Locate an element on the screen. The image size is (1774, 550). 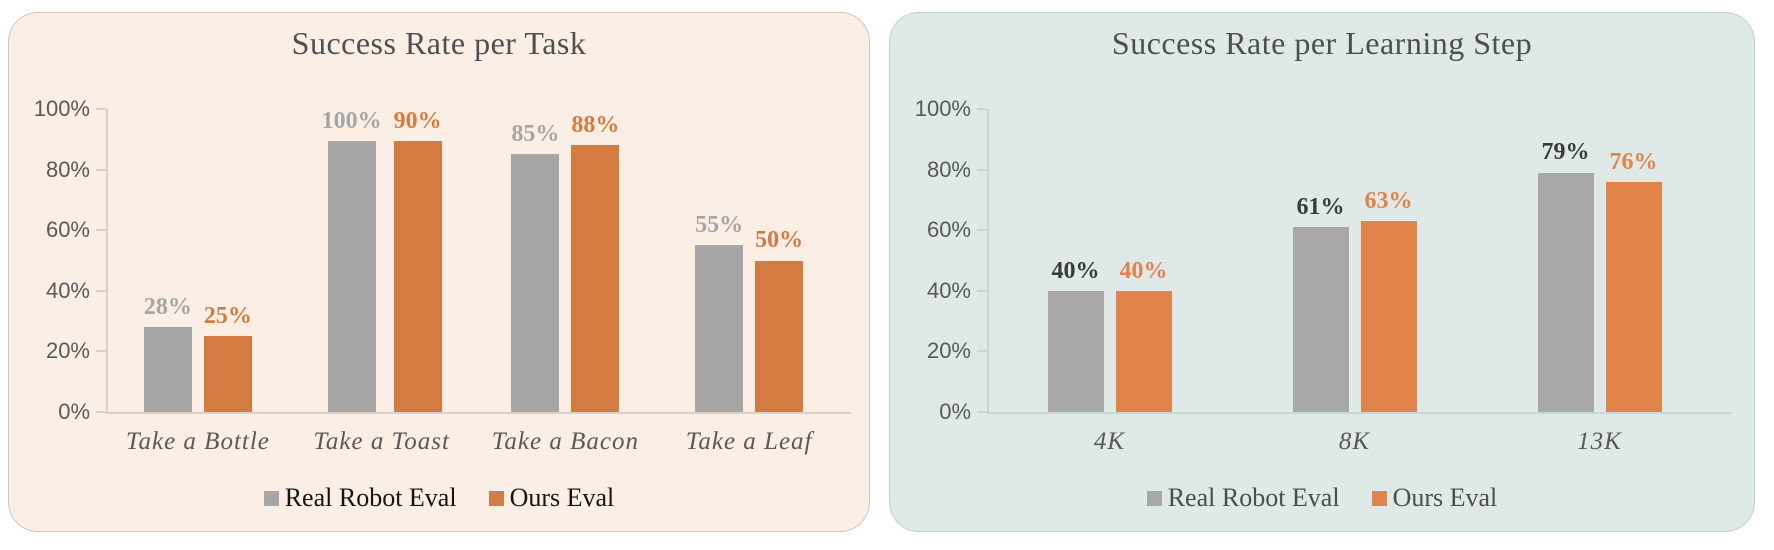
x-category-label: Take a Bacon is located at coordinates (565, 441).